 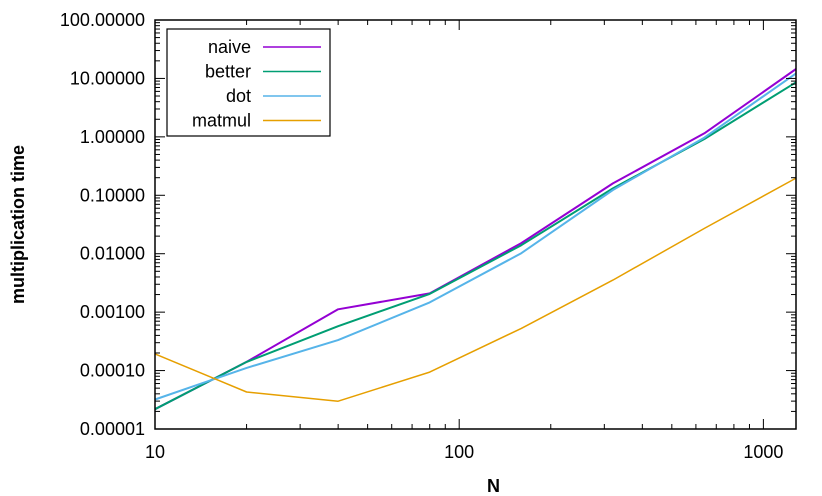 What do you see at coordinates (228, 72) in the screenshot?
I see `legend-label-better: better` at bounding box center [228, 72].